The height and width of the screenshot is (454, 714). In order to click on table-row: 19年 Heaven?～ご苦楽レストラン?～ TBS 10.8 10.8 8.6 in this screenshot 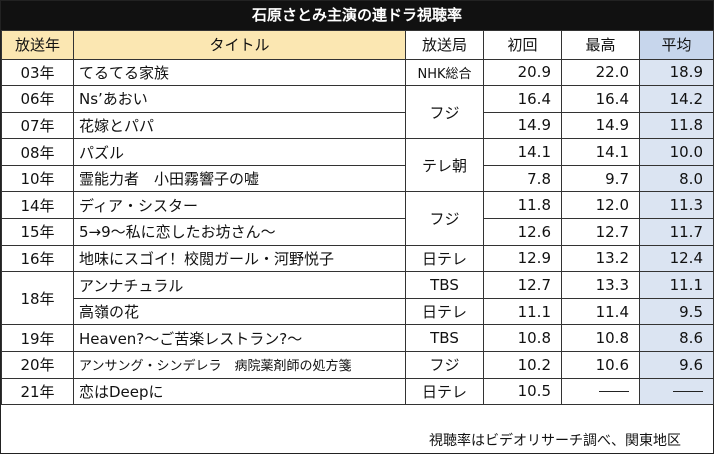, I will do `click(357, 338)`.